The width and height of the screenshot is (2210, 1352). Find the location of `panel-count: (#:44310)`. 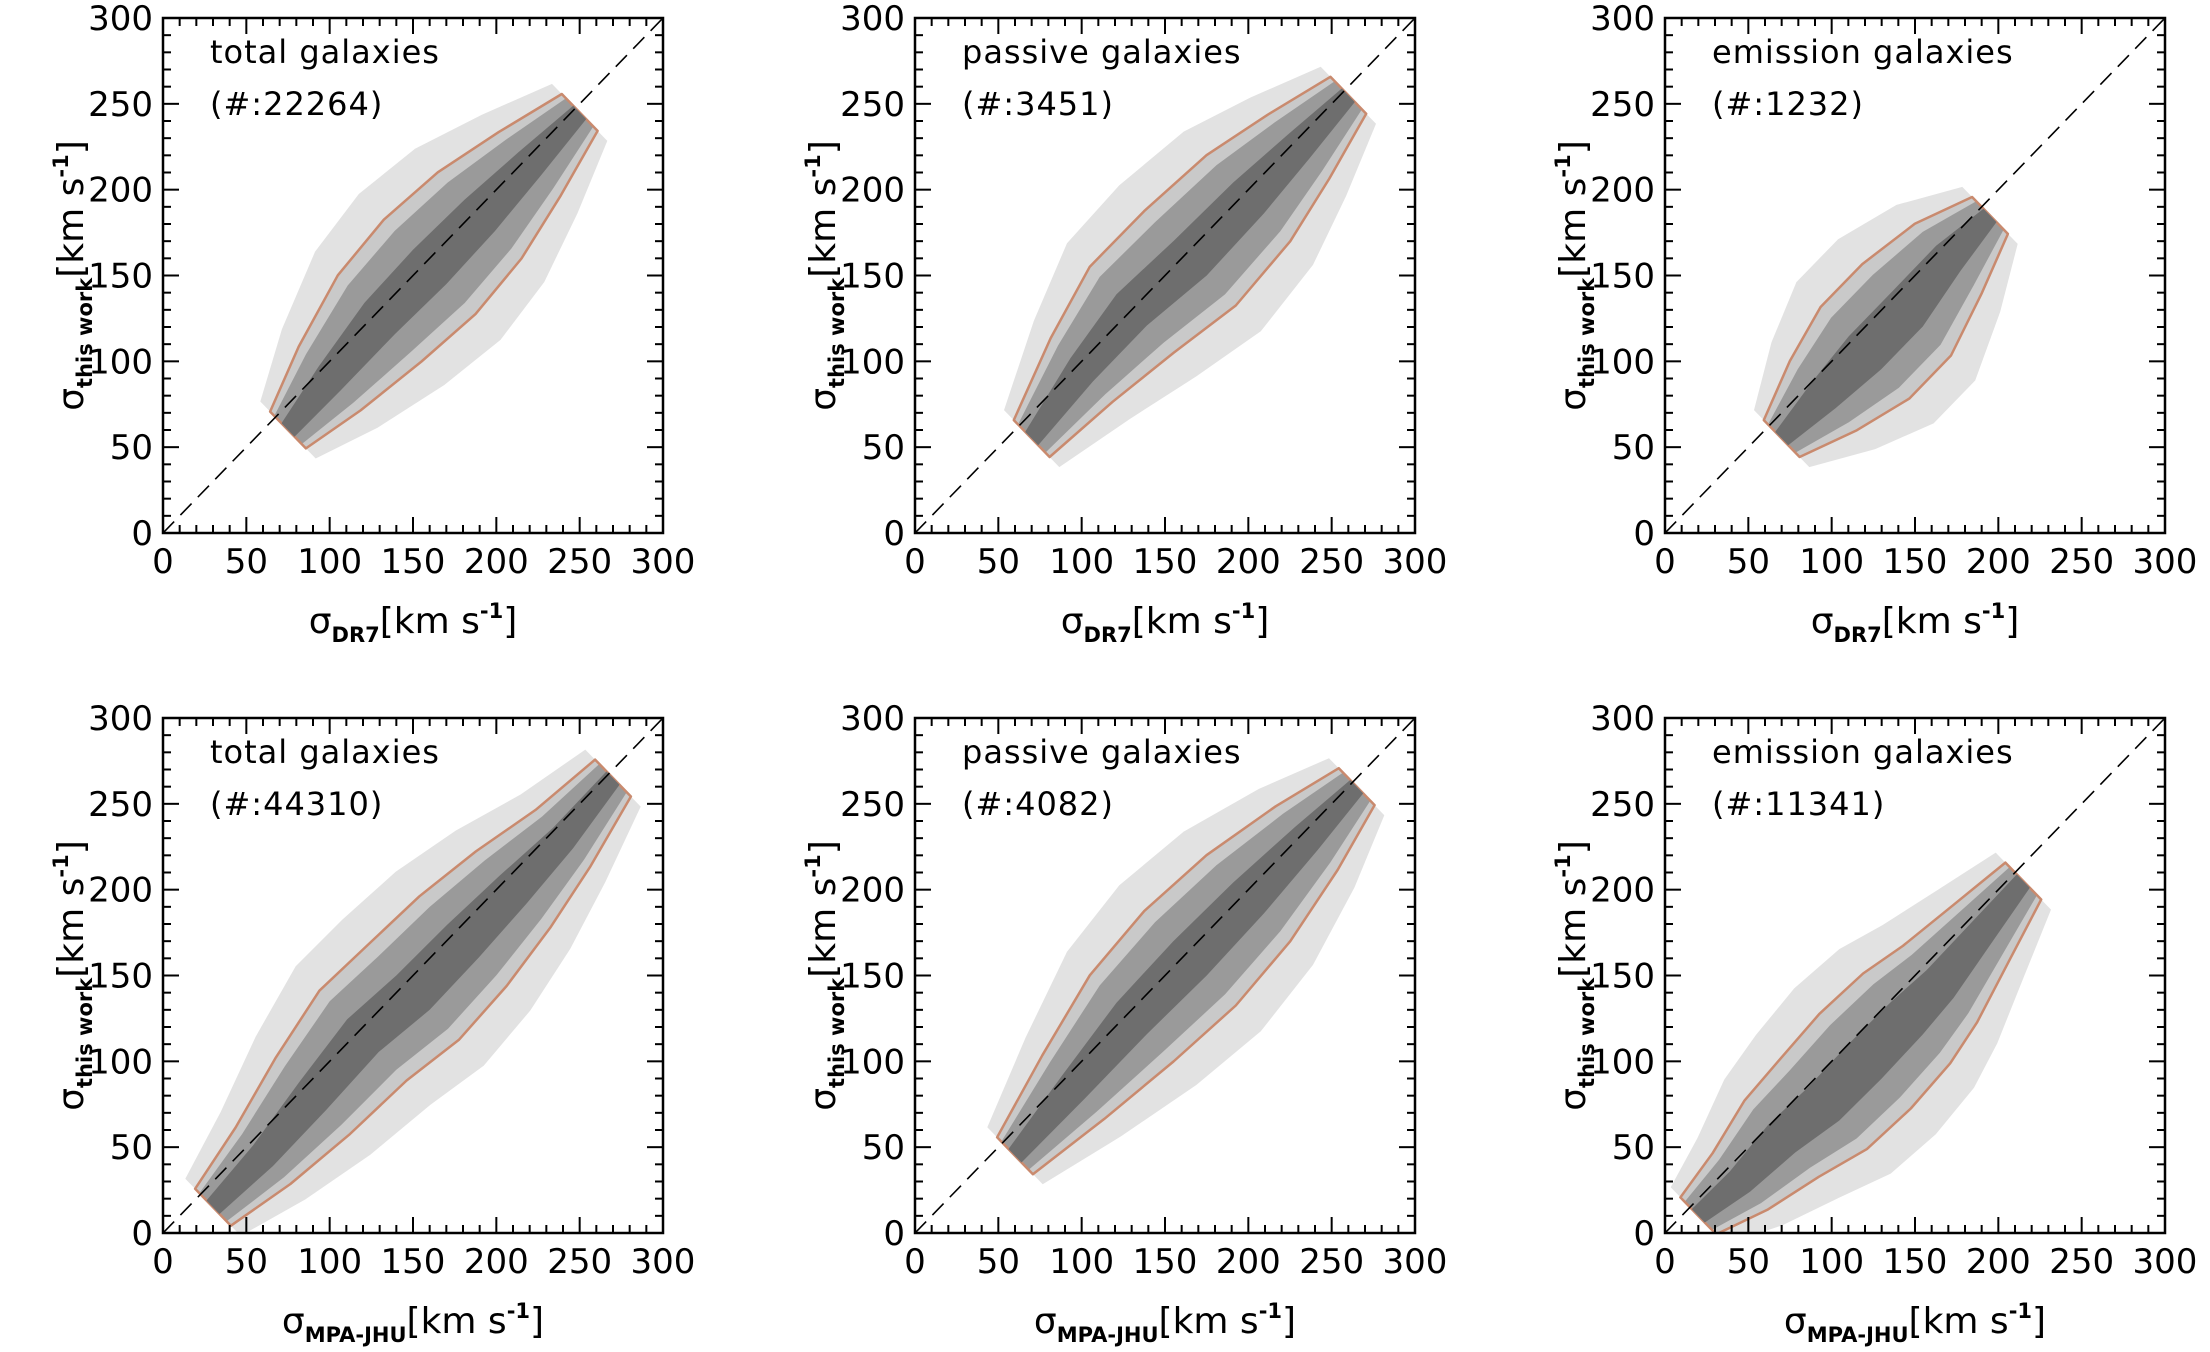

panel-count: (#:44310) is located at coordinates (296, 804).